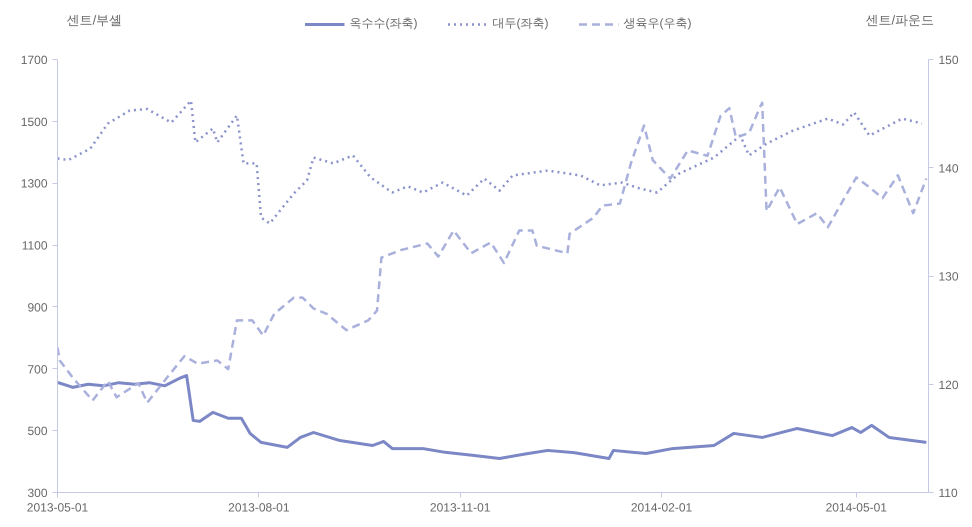 This screenshot has height=527, width=972. Describe the element at coordinates (493, 417) in the screenshot. I see `line-series` at that location.